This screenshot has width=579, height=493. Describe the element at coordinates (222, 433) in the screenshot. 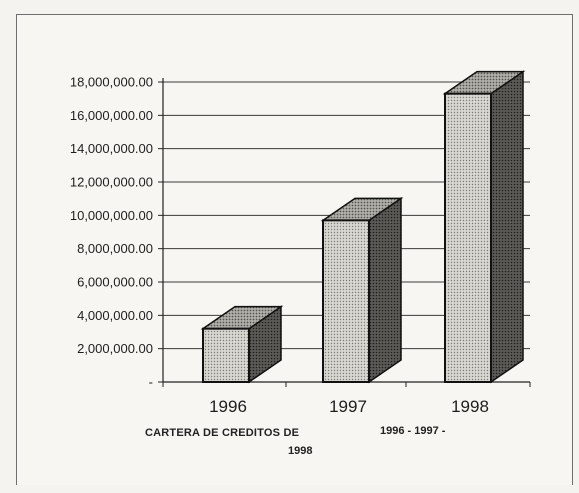

I see `chart-caption-left: CARTERA DE CREDITOS DE` at that location.